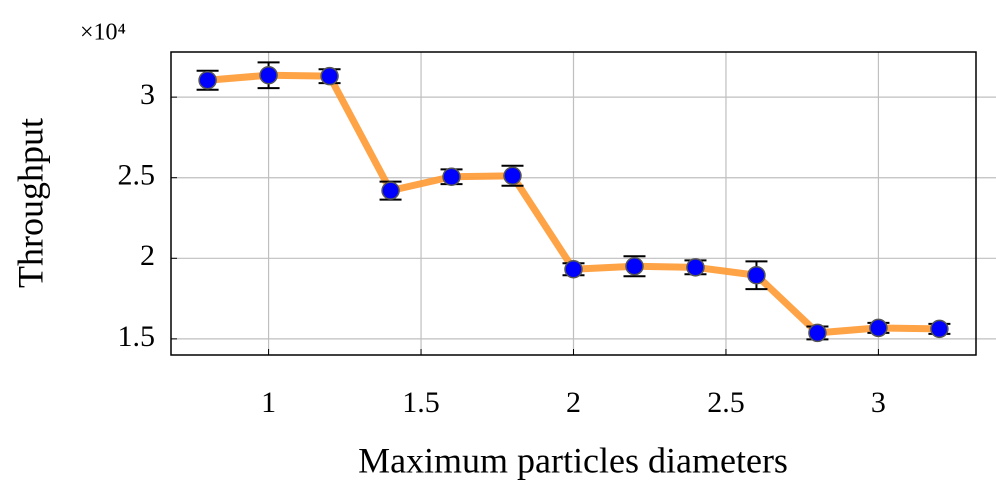  Describe the element at coordinates (147, 255) in the screenshot. I see `y-tick-label: 2` at that location.